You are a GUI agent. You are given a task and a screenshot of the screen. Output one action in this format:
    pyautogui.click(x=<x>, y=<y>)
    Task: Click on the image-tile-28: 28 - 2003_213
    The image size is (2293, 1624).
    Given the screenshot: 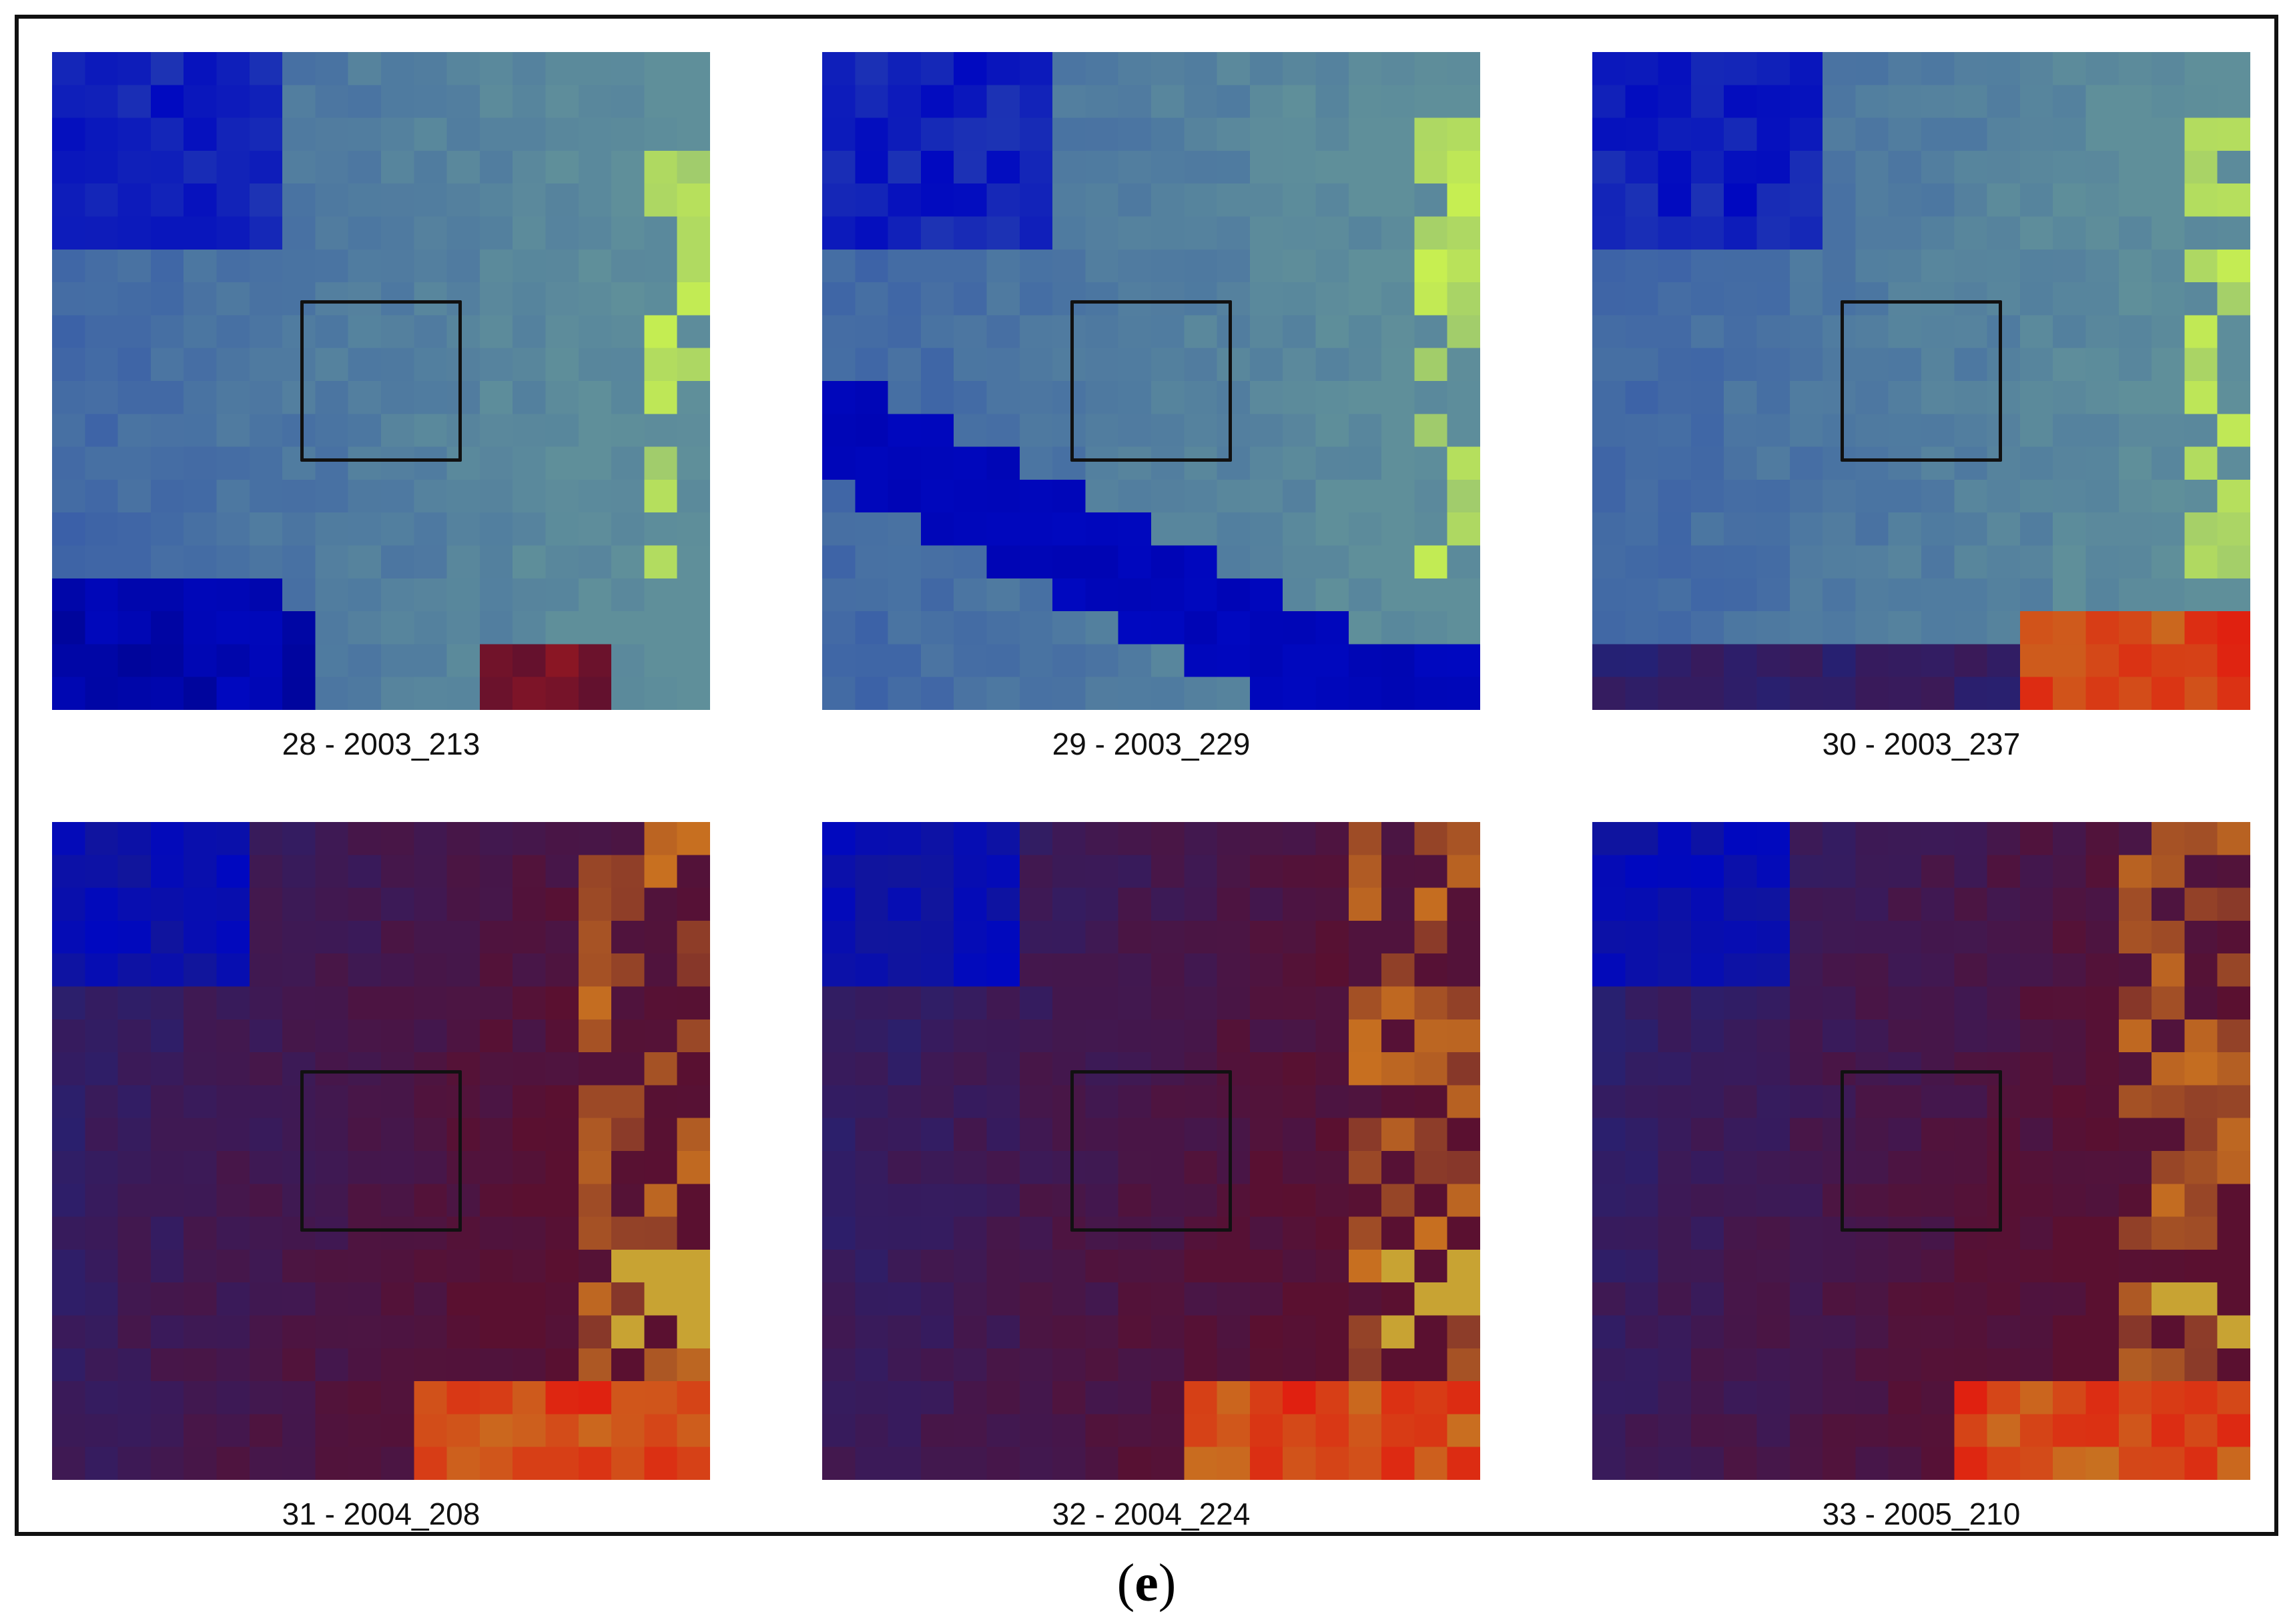 What is the action you would take?
    pyautogui.click(x=381, y=407)
    